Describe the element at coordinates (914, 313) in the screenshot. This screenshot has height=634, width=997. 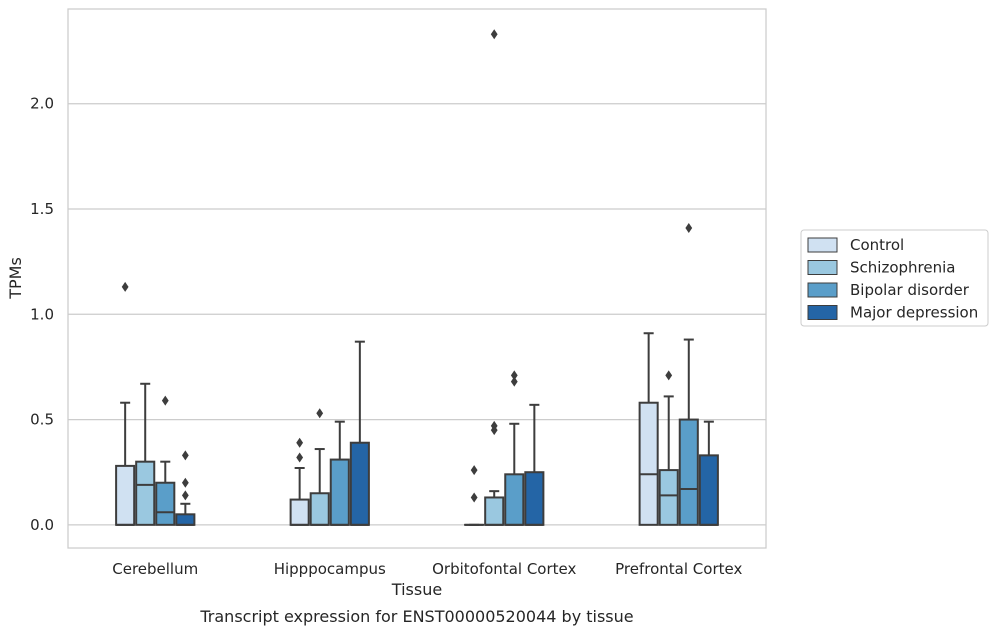
I see `legend-label: Major depression` at that location.